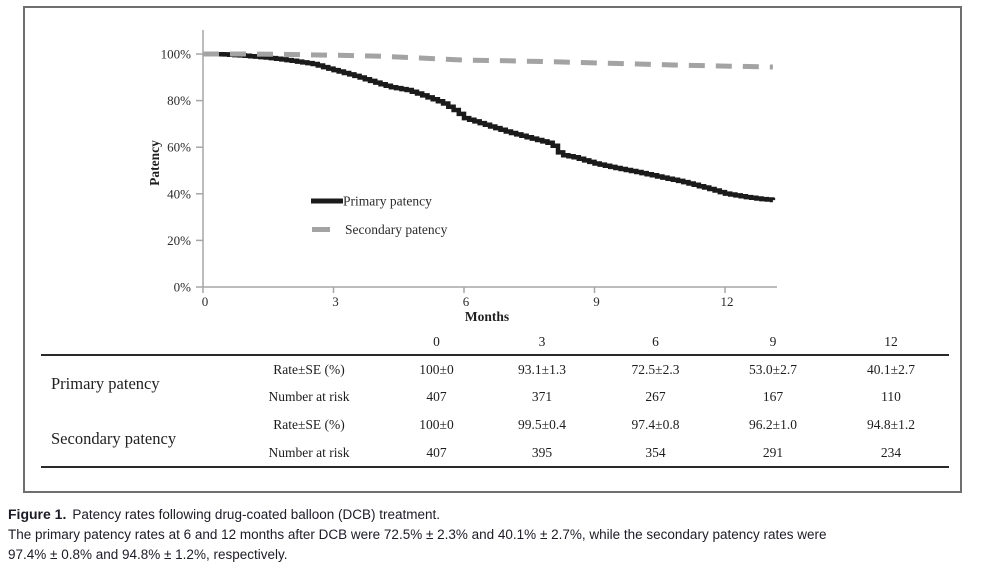 The height and width of the screenshot is (580, 1006). What do you see at coordinates (542, 342) in the screenshot?
I see `column-header-month-3: 3` at bounding box center [542, 342].